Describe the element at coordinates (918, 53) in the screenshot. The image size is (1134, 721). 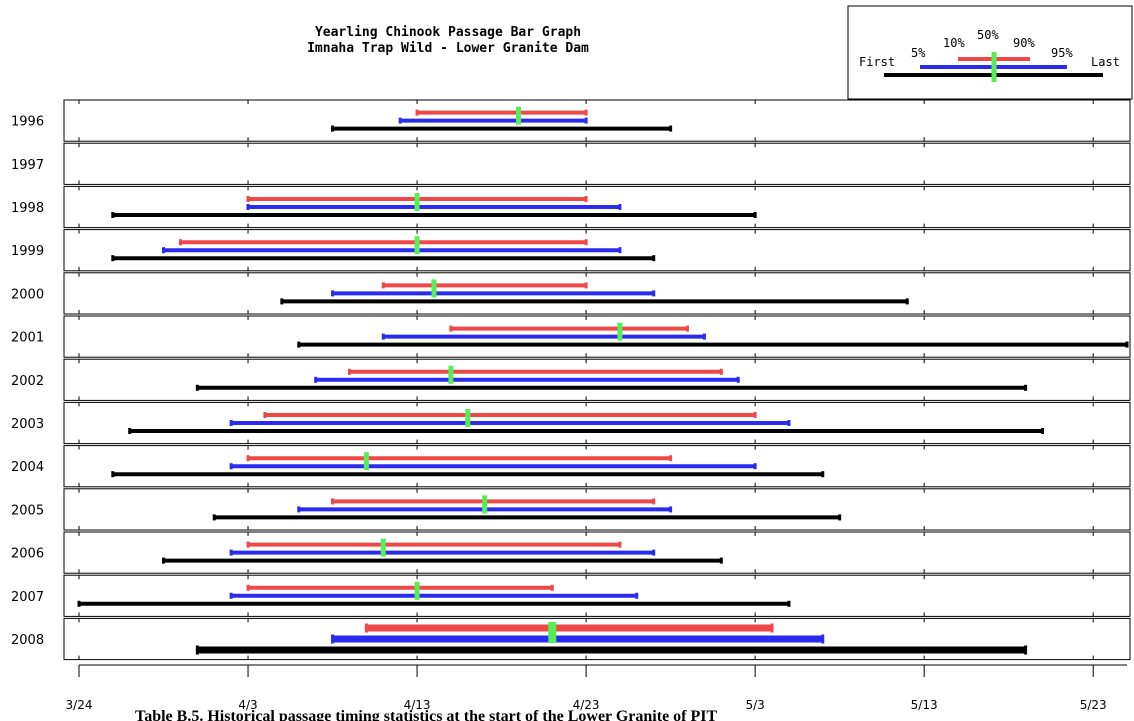
I see `legend-label-5pct: 5%` at that location.